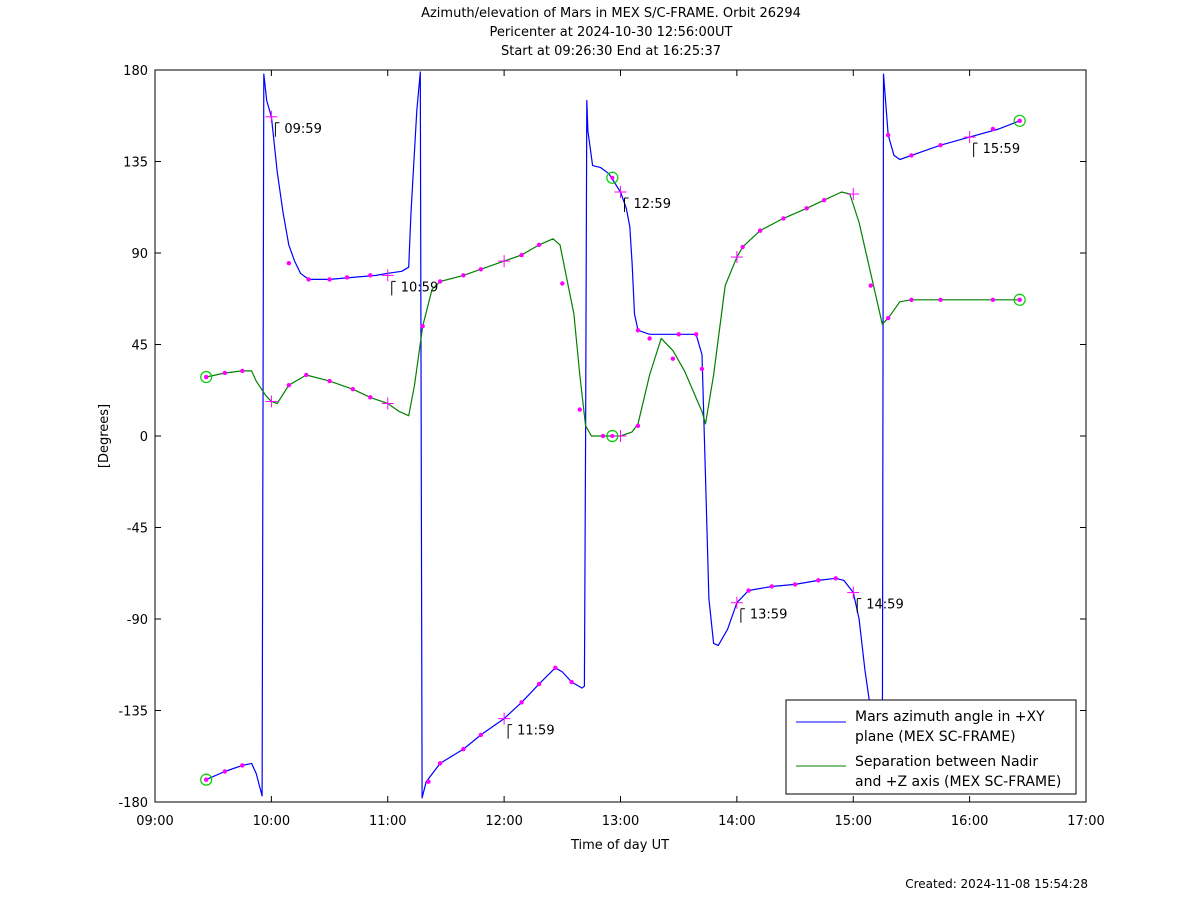 This screenshot has width=1200, height=901. I want to click on hour-annotation-label-3: 12:59, so click(652, 204).